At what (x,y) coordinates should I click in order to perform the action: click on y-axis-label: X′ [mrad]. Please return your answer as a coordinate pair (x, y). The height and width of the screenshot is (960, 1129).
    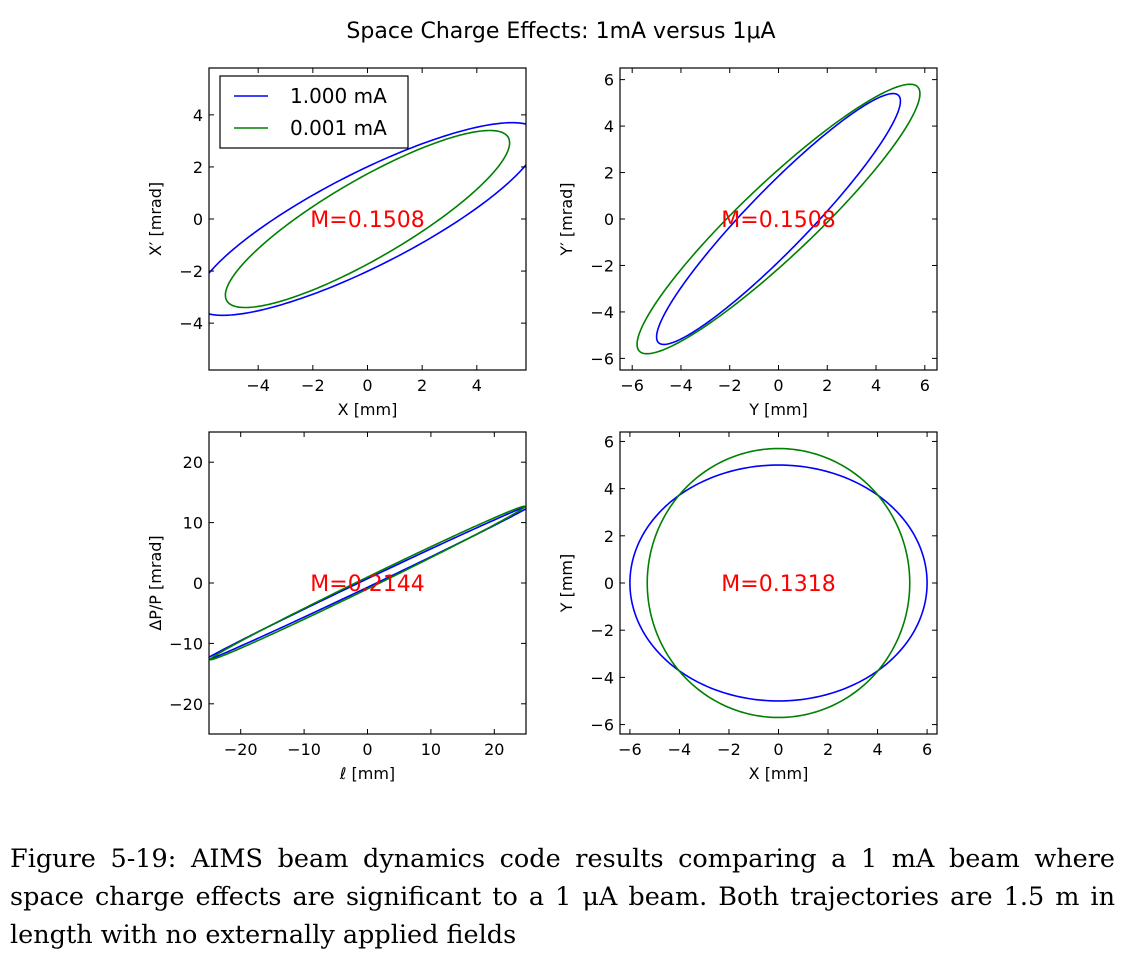
    Looking at the image, I should click on (155, 219).